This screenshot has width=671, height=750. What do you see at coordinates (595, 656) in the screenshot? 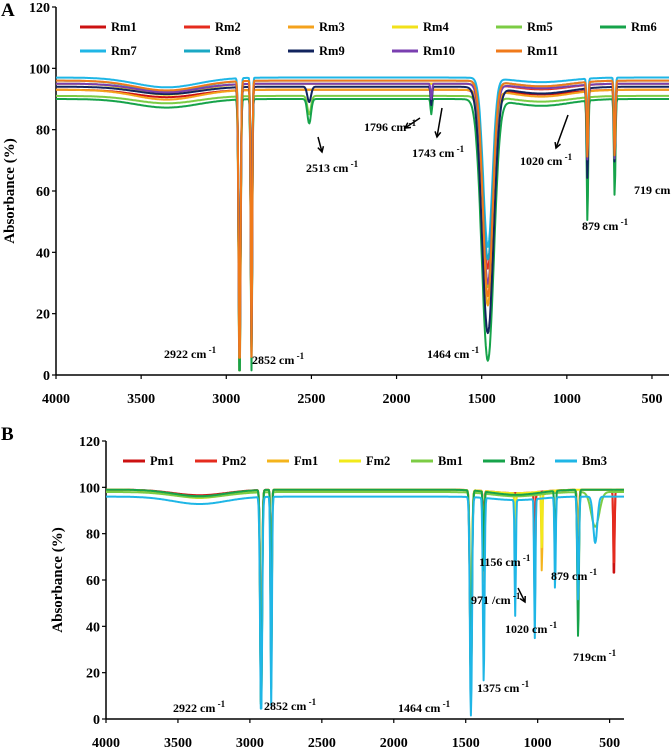
I see `annotation-719: 719cm -1` at bounding box center [595, 656].